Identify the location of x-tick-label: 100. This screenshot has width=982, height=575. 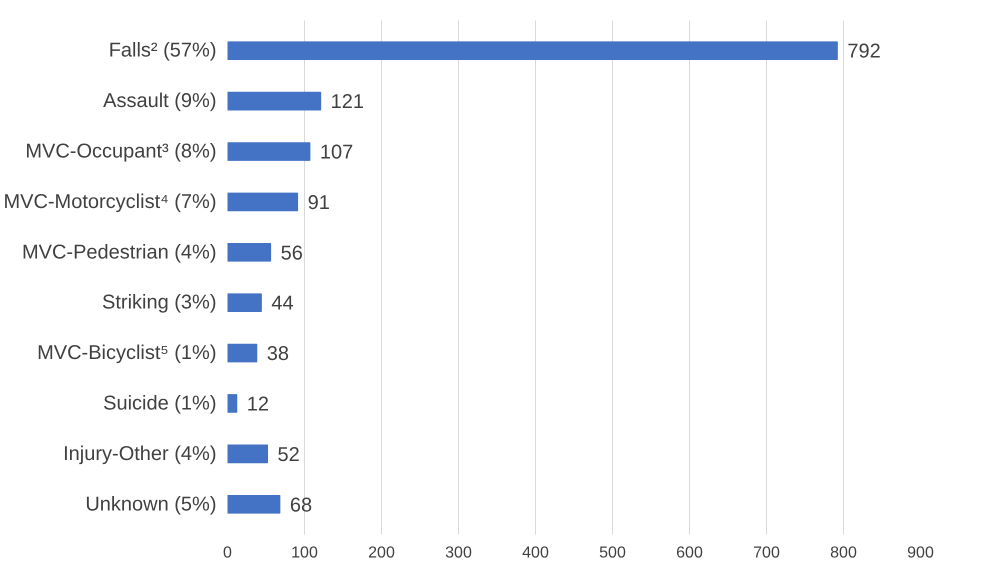
(304, 553).